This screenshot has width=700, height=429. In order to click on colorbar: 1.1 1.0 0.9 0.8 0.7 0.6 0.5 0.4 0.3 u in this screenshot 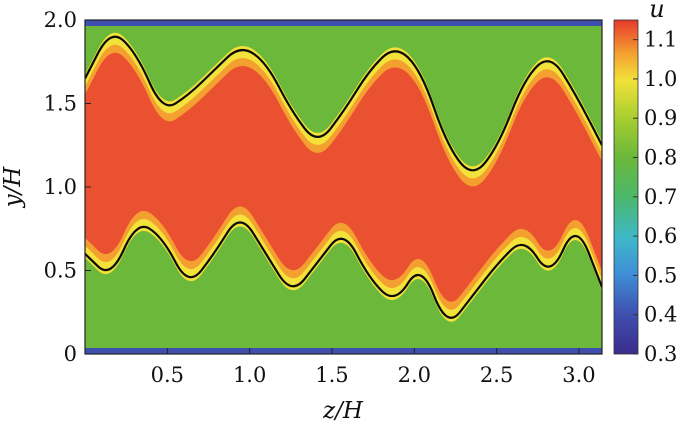, I will do `click(645, 183)`.